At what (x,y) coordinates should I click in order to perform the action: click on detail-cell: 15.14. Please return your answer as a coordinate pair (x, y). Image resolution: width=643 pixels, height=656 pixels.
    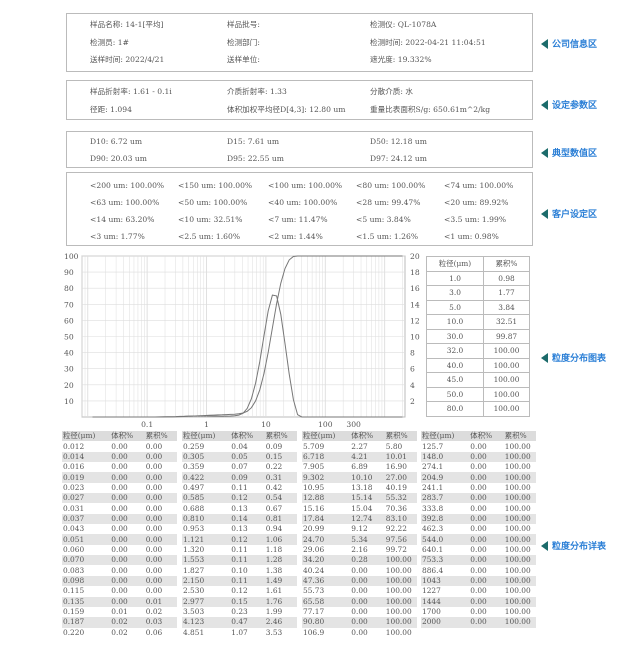
    Looking at the image, I should click on (367, 498).